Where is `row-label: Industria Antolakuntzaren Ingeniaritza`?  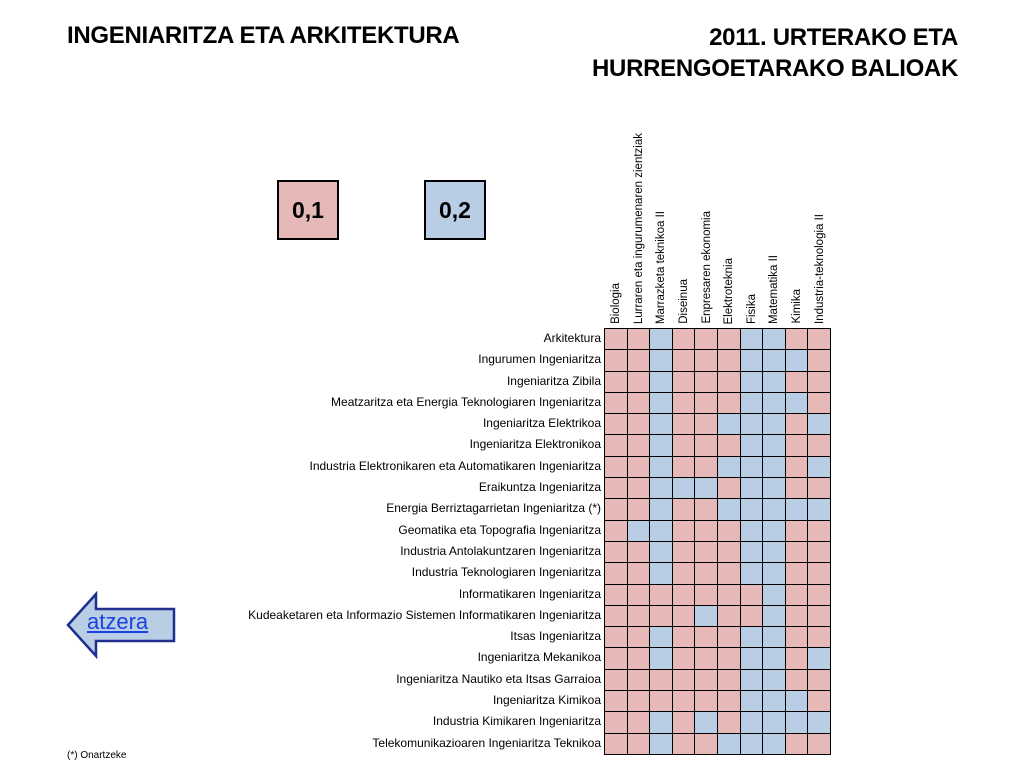 row-label: Industria Antolakuntzaren Ingeniaritza is located at coordinates (500, 550).